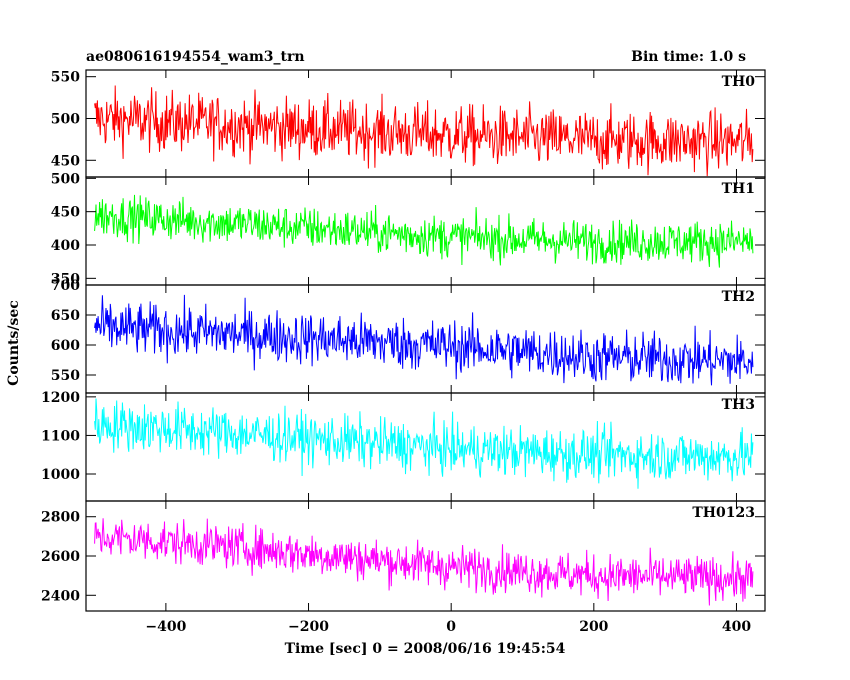 Image resolution: width=850 pixels, height=680 pixels. I want to click on y-tick-label: 2400, so click(60, 596).